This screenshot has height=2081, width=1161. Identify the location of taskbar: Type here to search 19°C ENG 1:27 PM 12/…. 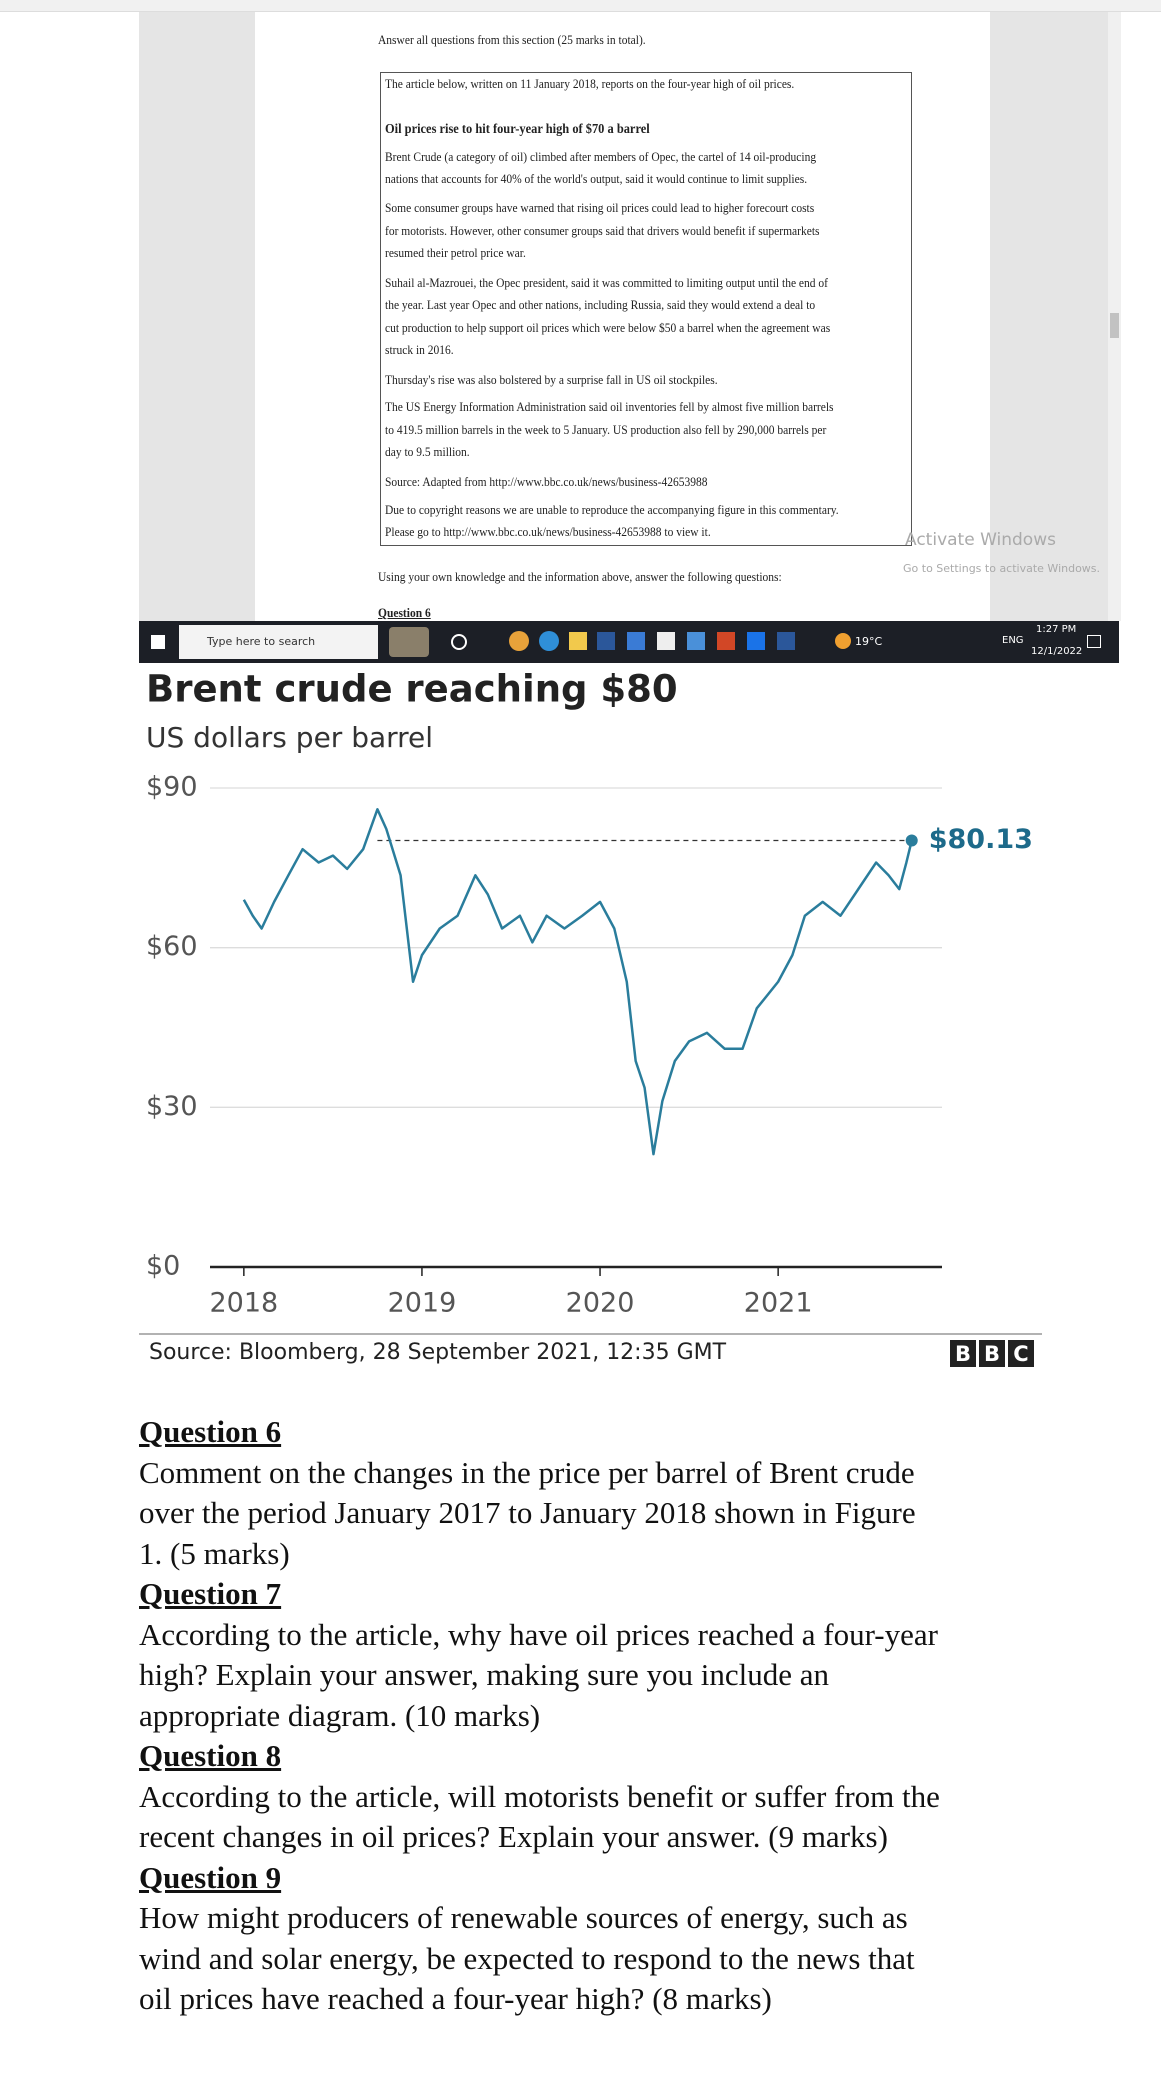
(629, 642).